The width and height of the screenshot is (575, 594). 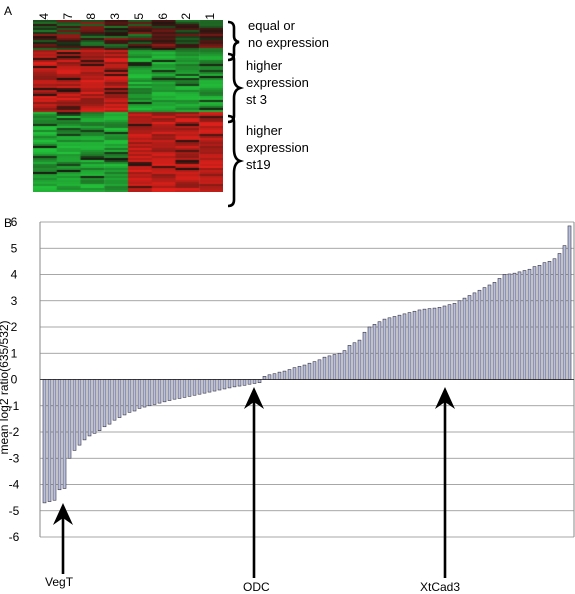 I want to click on y-tick-label: -3, so click(x=14, y=458).